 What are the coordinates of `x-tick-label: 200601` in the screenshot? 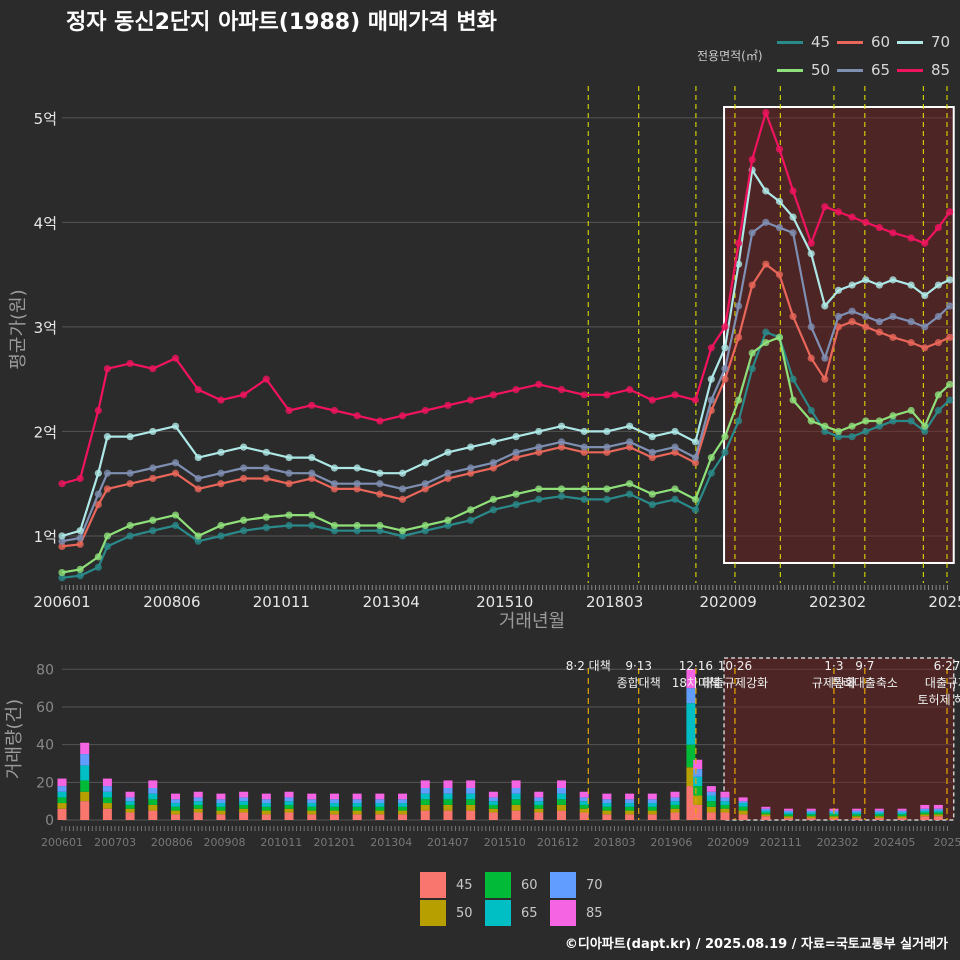 It's located at (61, 602).